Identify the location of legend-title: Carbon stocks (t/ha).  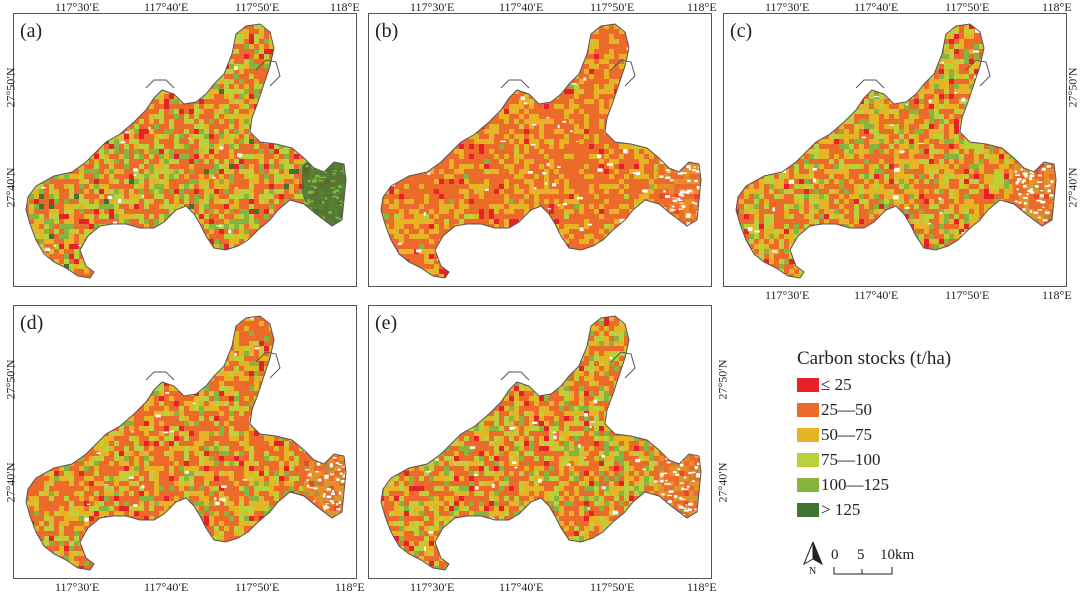
(874, 358).